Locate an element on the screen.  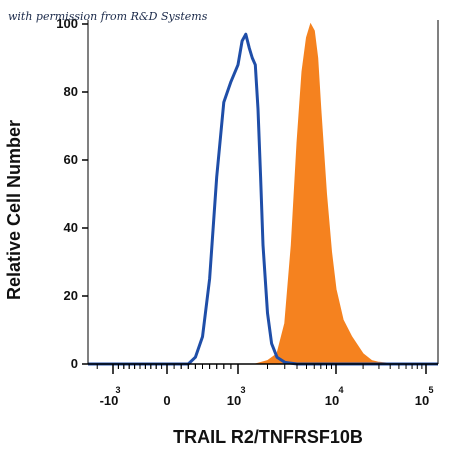
x-tick-label: -10 is located at coordinates (109, 400).